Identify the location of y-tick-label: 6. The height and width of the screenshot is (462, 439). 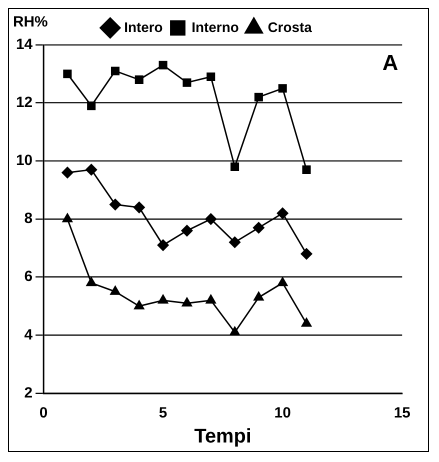
(28, 277).